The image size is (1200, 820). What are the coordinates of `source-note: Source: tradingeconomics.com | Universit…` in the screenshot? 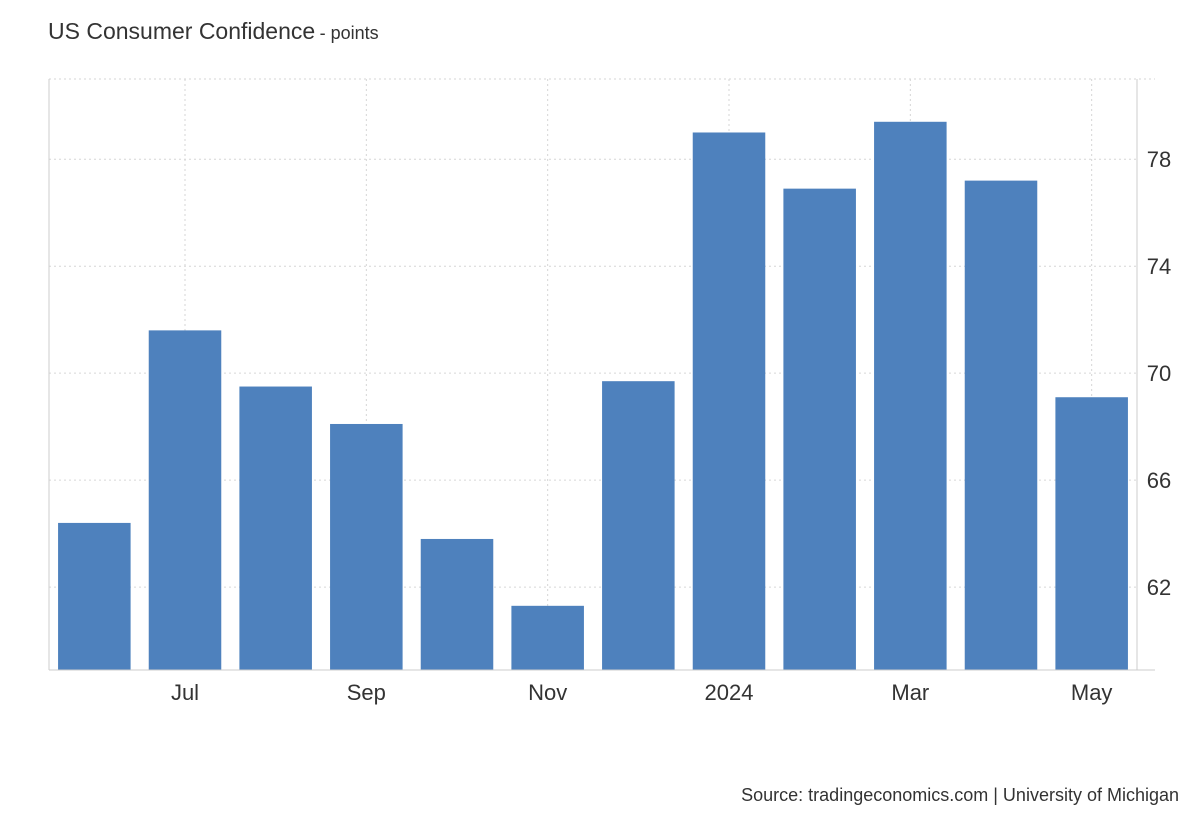 It's located at (960, 795).